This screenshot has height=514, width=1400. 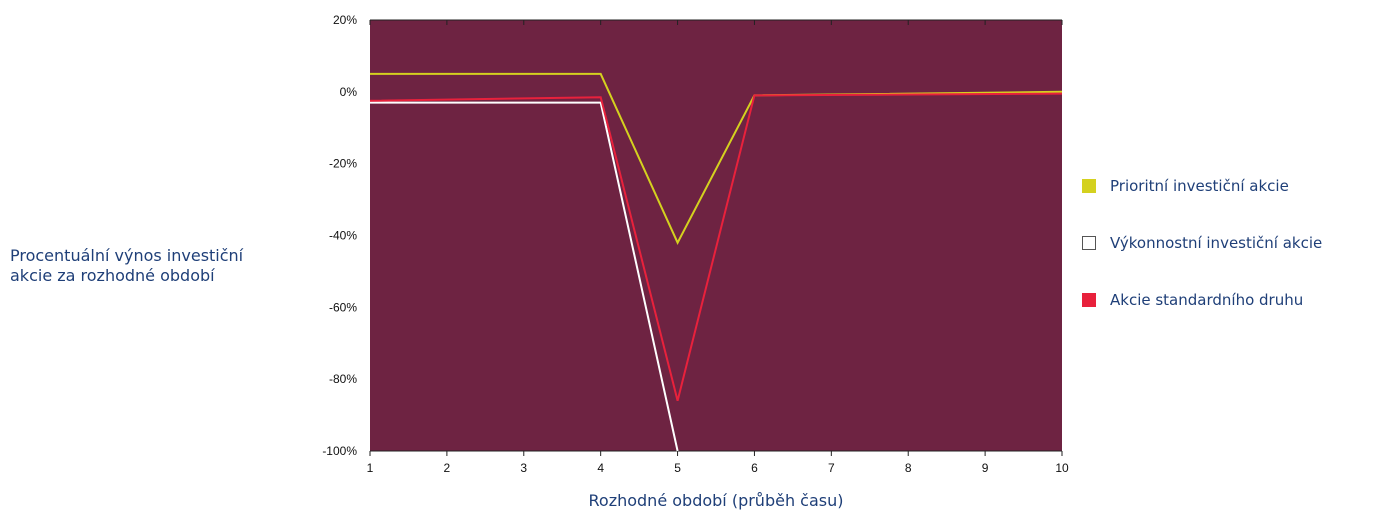 What do you see at coordinates (1062, 468) in the screenshot?
I see `x-tick-label: 10` at bounding box center [1062, 468].